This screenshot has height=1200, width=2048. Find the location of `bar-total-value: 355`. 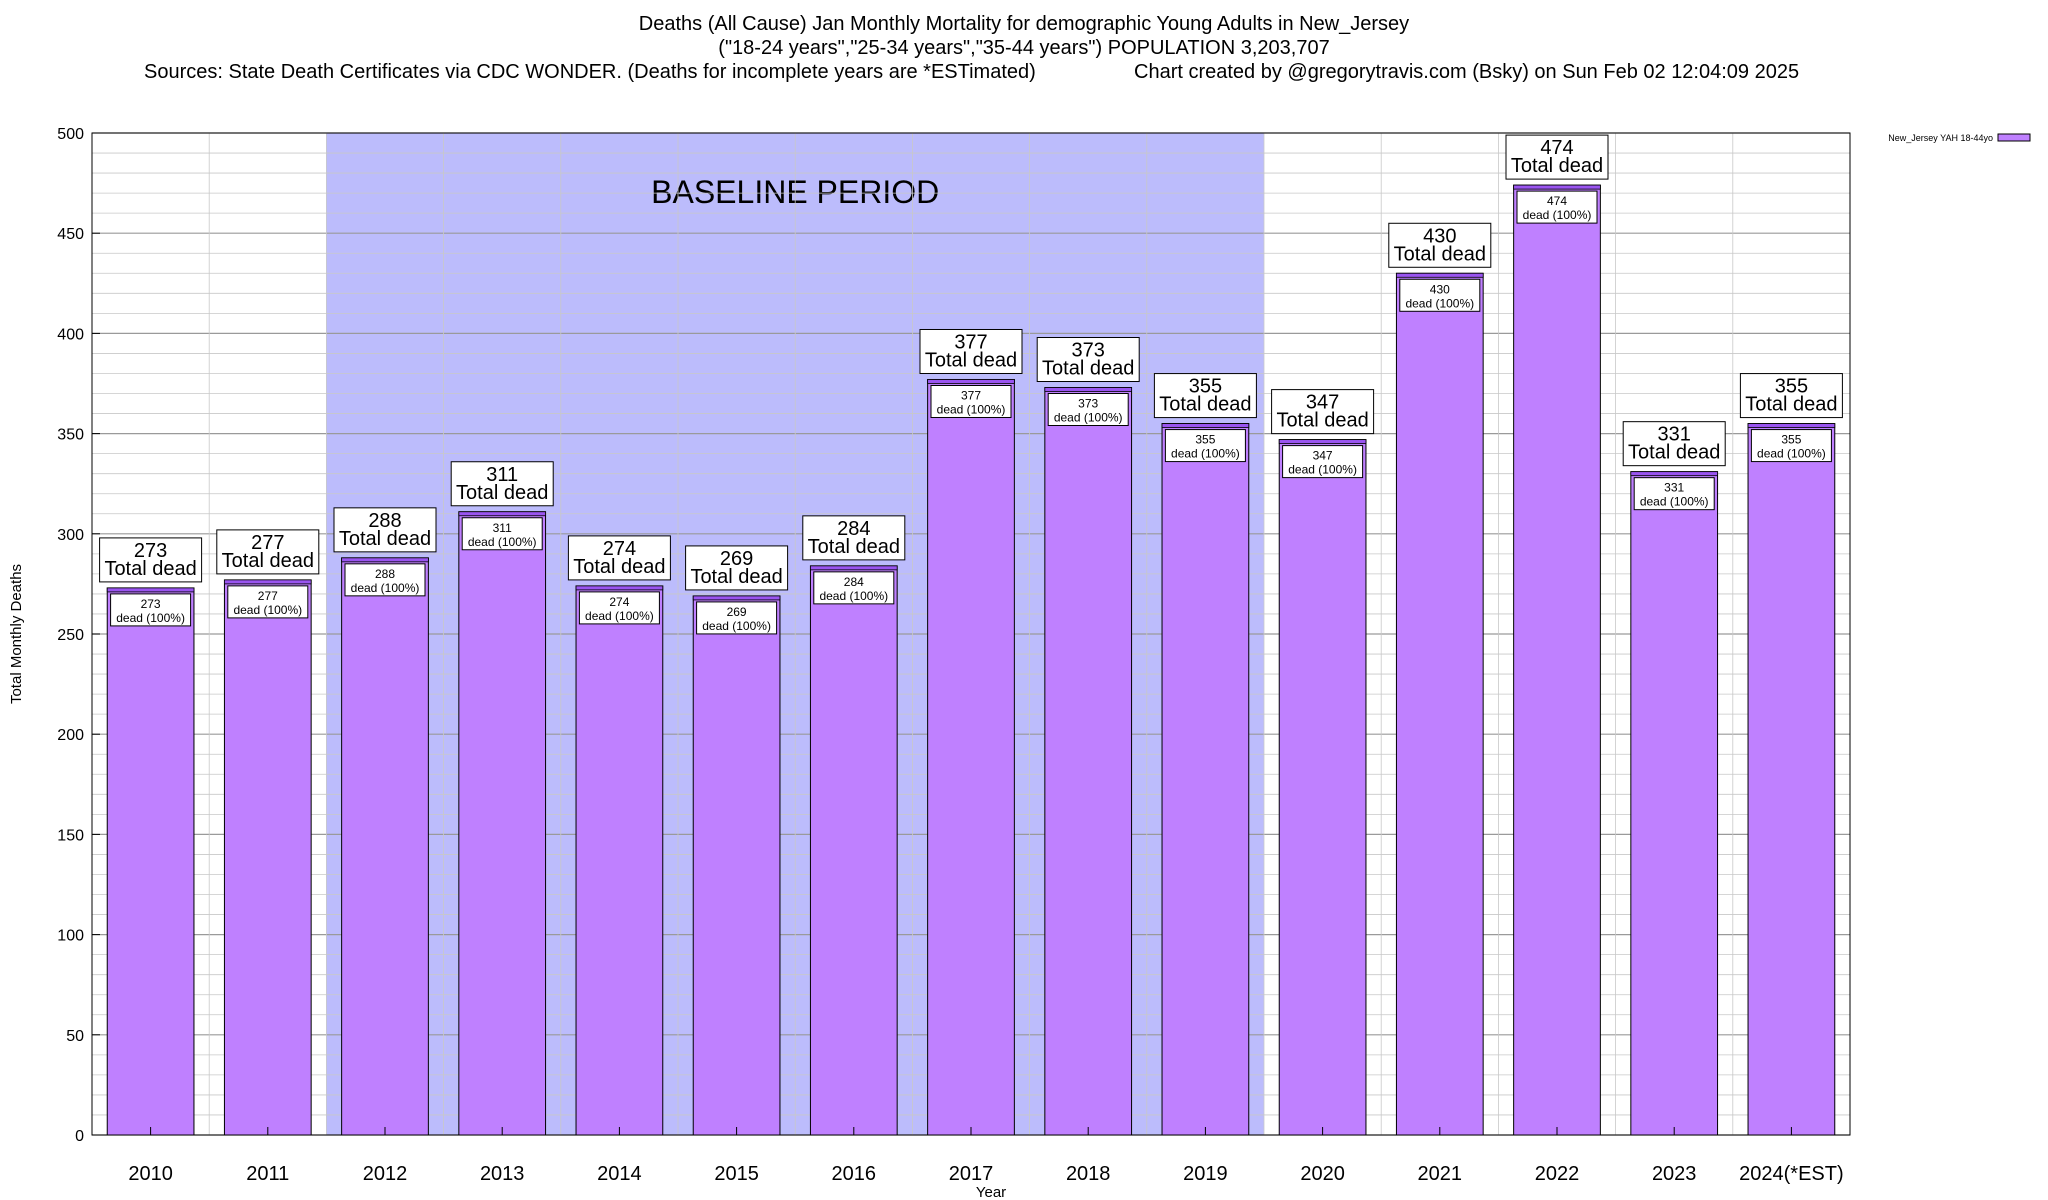

bar-total-value: 355 is located at coordinates (1791, 387).